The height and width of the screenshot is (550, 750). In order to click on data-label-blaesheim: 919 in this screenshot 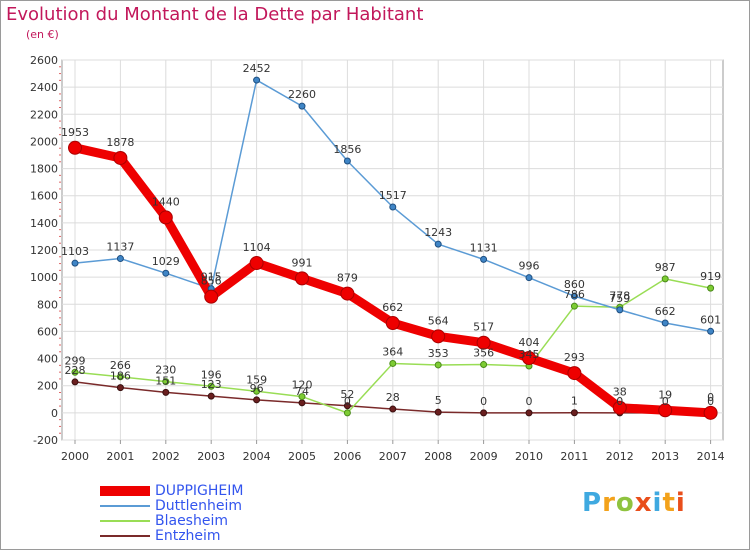, I will do `click(710, 276)`.